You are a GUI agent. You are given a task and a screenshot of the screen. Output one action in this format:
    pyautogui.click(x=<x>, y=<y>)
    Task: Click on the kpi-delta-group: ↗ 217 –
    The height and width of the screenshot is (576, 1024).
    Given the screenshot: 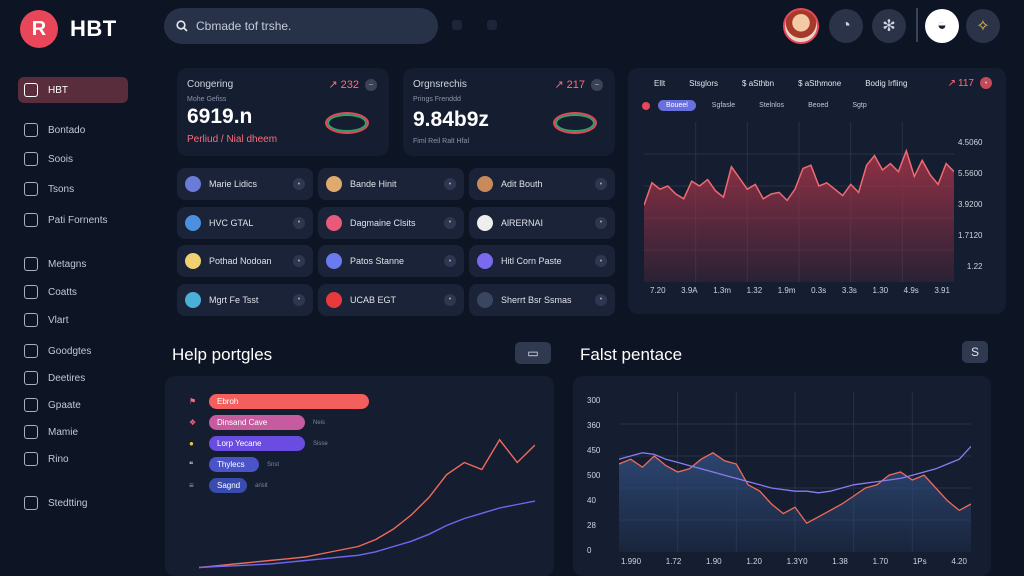 What is the action you would take?
    pyautogui.click(x=578, y=84)
    